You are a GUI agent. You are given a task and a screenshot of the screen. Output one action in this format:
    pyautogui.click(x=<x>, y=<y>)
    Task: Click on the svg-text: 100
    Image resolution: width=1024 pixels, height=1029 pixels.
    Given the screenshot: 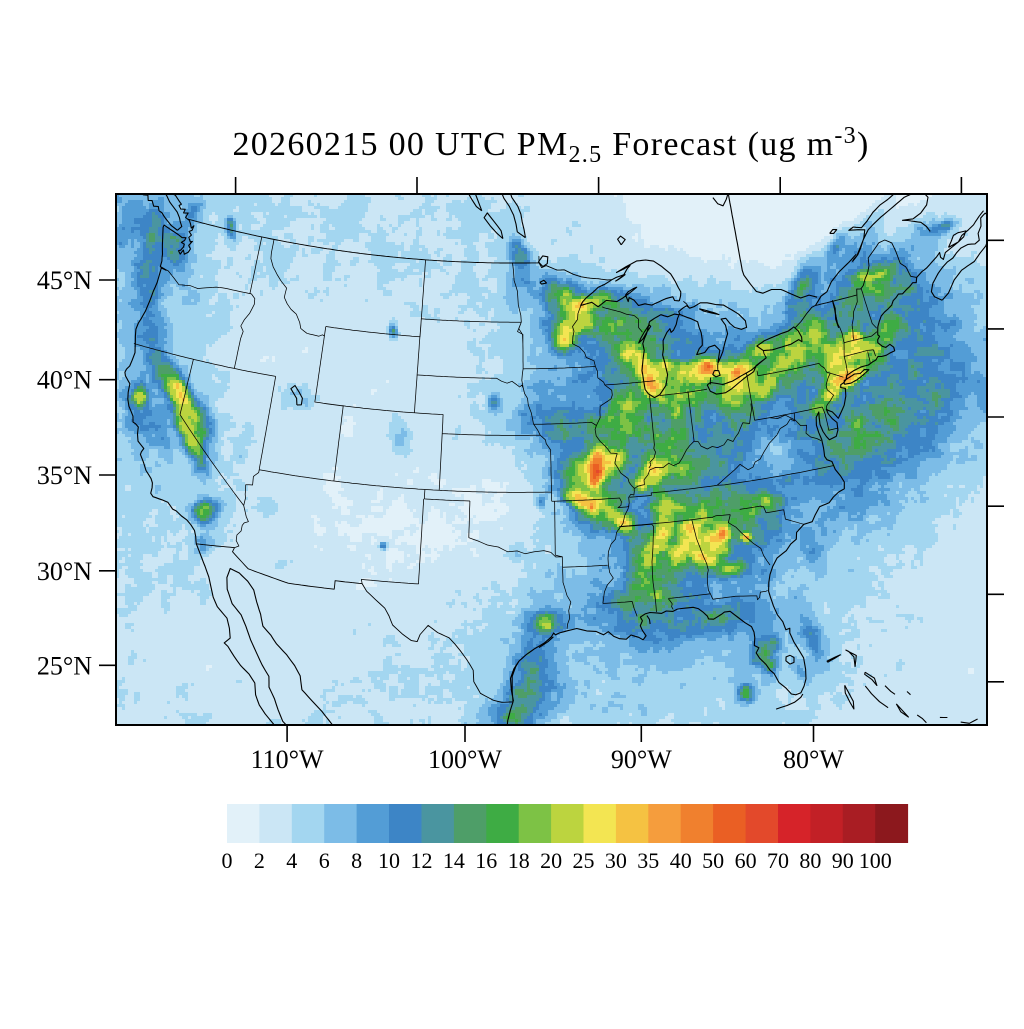 What is the action you would take?
    pyautogui.click(x=875, y=860)
    